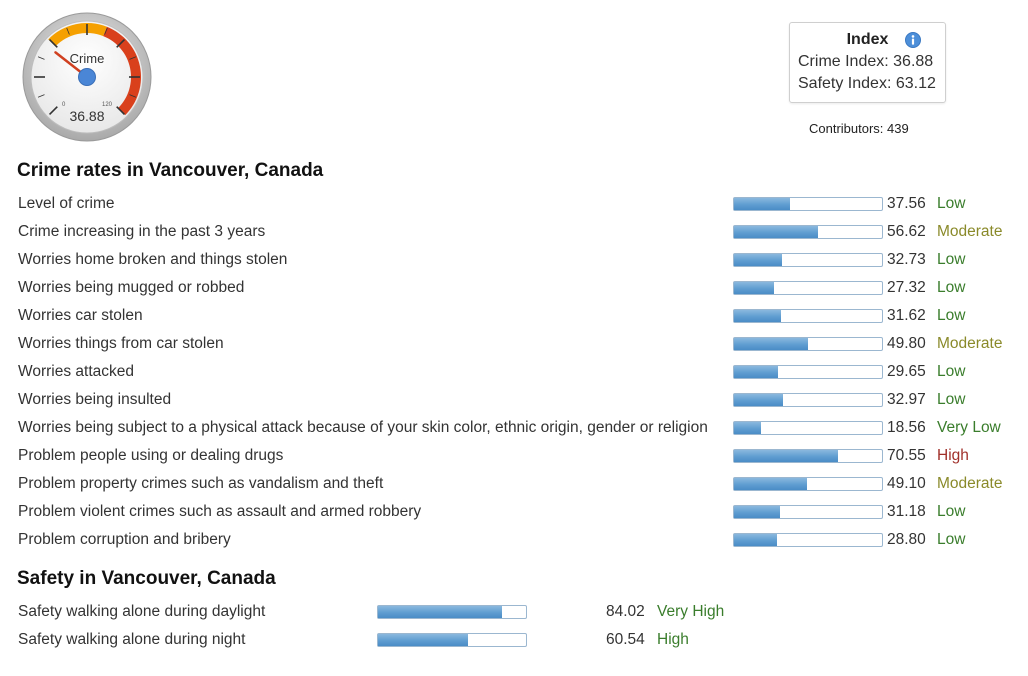  What do you see at coordinates (170, 170) in the screenshot?
I see `crime-rates-heading: Crime rates in Vancouver, Canada` at bounding box center [170, 170].